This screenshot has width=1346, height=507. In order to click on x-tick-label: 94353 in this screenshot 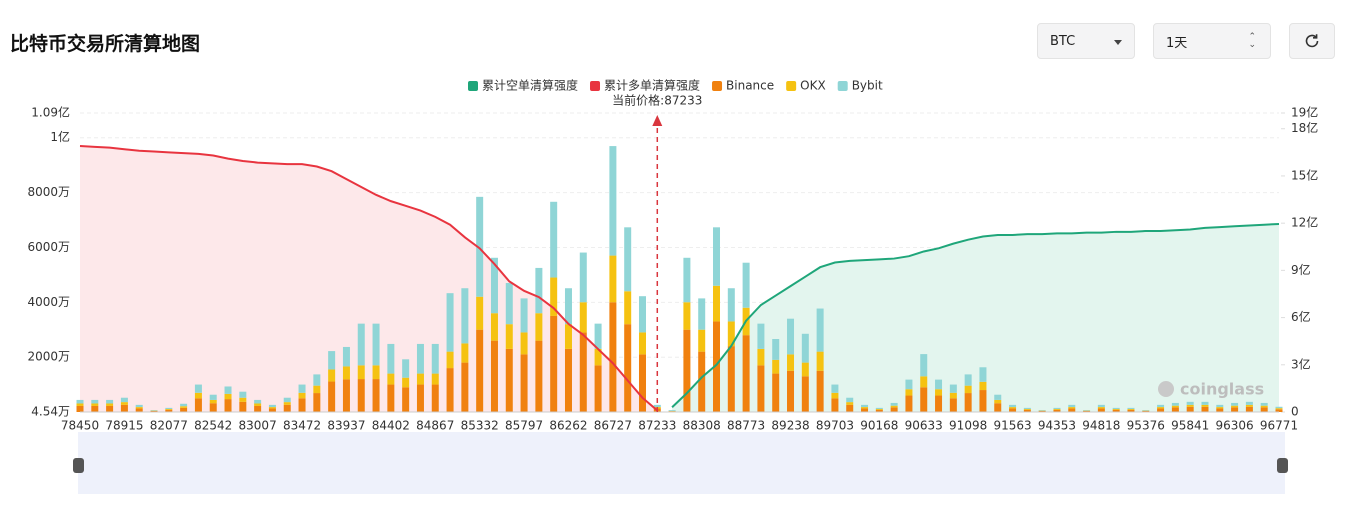, I will do `click(1057, 426)`.